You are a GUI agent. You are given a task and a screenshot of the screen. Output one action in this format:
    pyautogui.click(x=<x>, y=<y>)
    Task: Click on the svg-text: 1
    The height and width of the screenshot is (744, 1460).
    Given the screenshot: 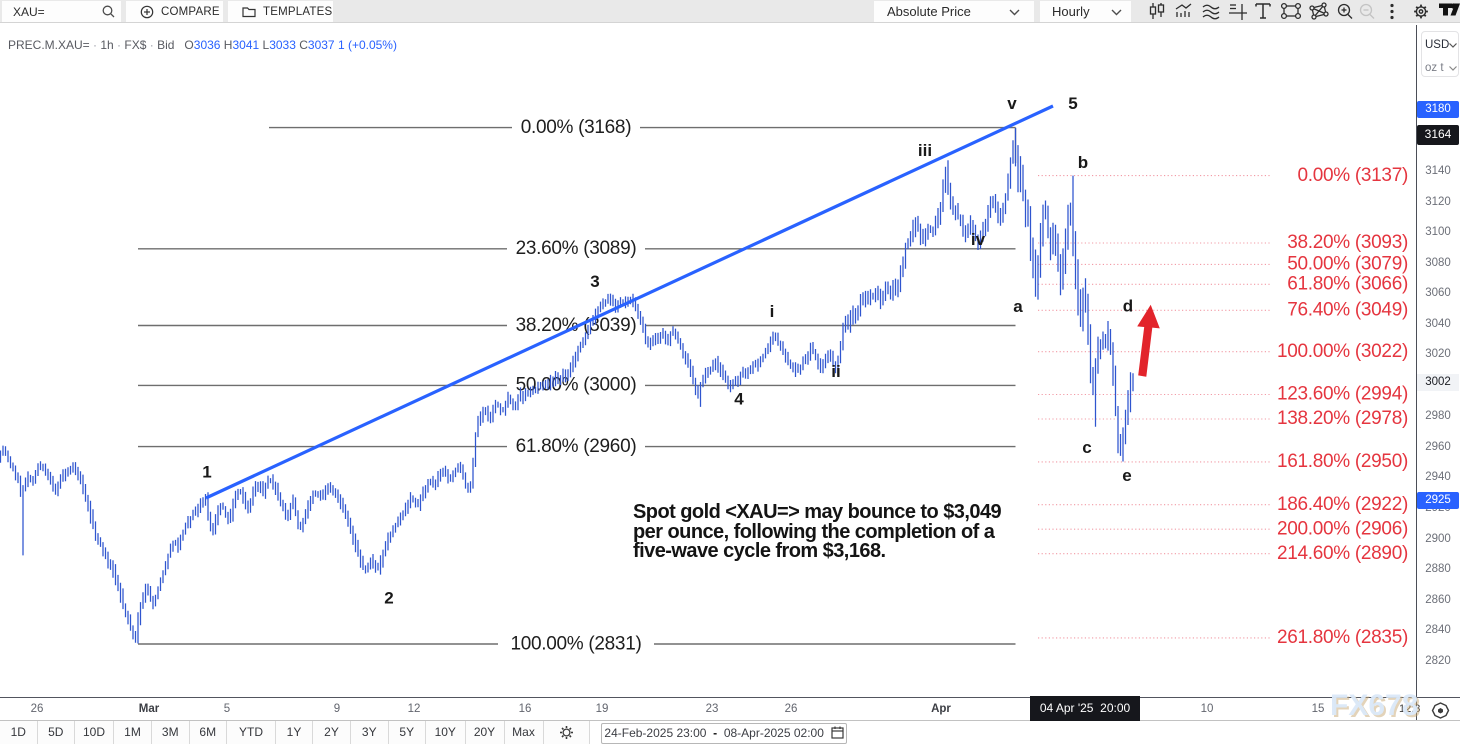 What is the action you would take?
    pyautogui.click(x=206, y=472)
    